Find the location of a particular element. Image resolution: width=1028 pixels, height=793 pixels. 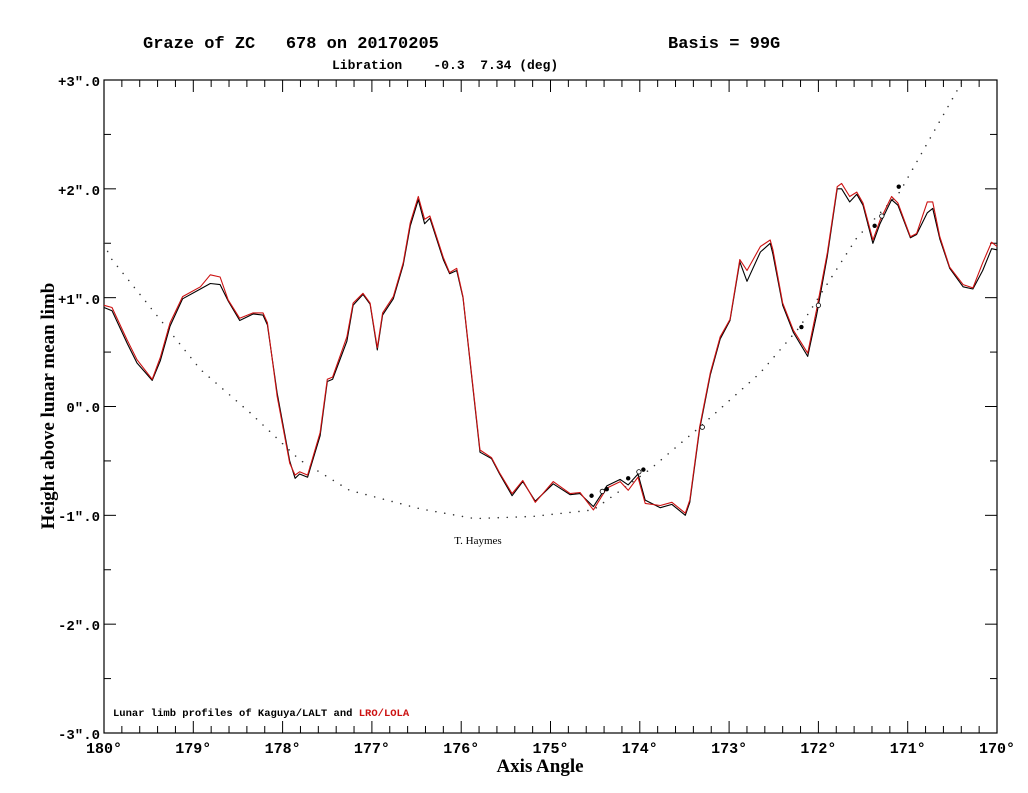

x-tick-label: 171° is located at coordinates (908, 749).